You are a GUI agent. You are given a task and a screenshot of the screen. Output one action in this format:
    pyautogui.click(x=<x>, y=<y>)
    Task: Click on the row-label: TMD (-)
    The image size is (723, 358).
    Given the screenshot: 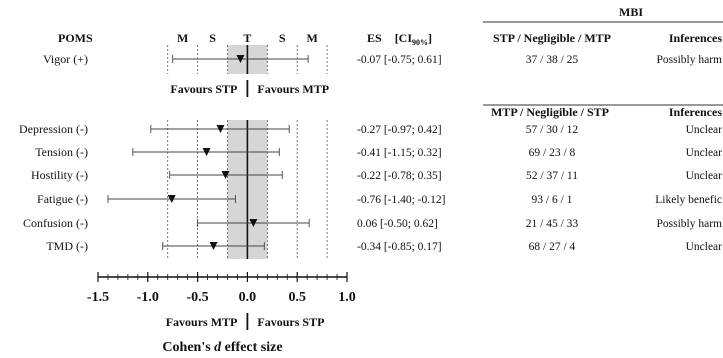 What is the action you would take?
    pyautogui.click(x=67, y=246)
    